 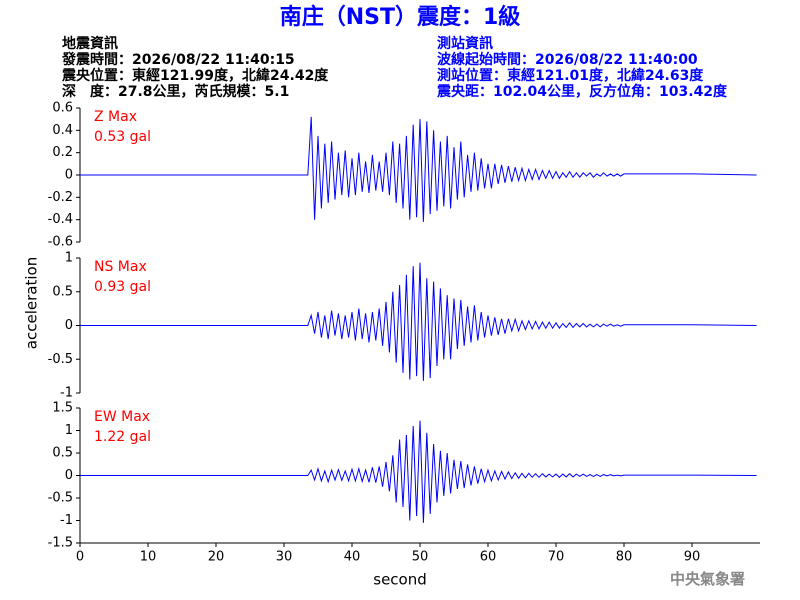 I want to click on chart-title: 南庄（NST）震度：1級, so click(x=400, y=17).